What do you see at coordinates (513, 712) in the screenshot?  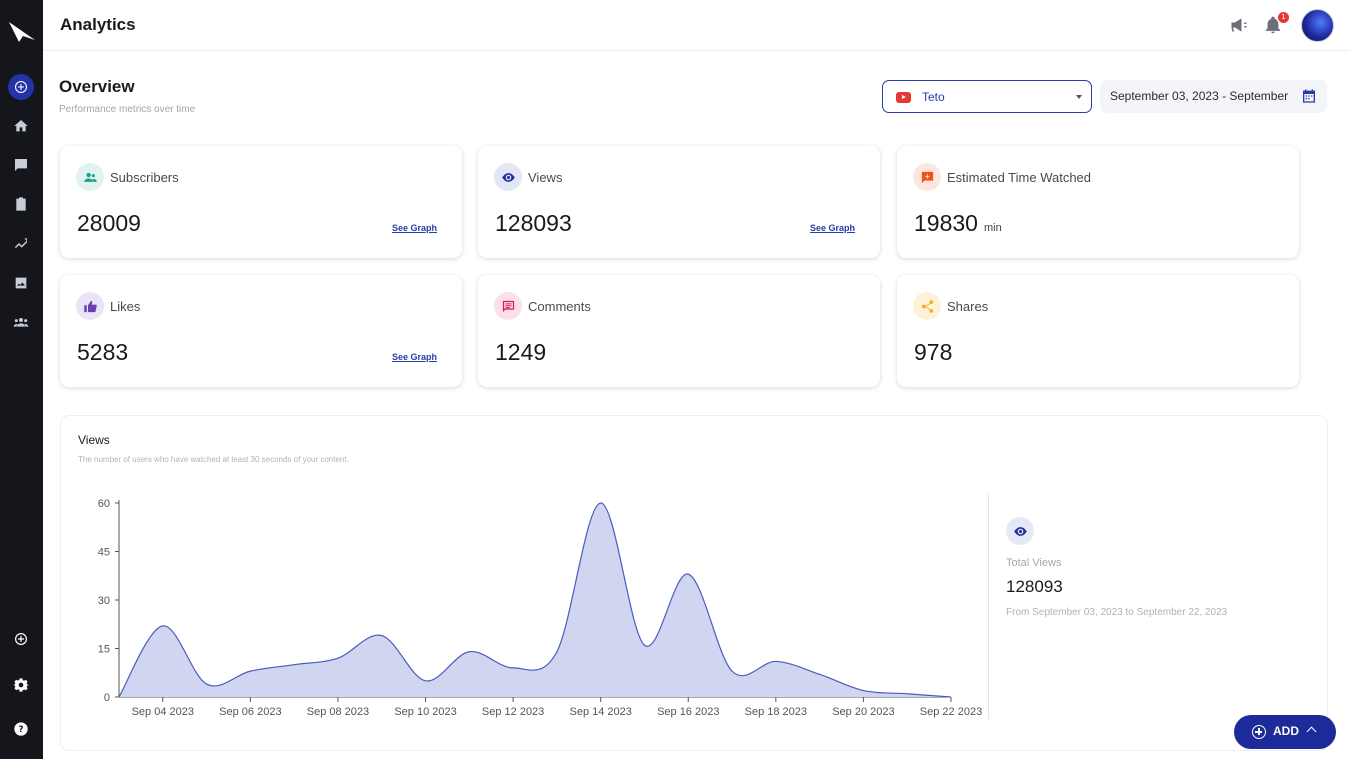 I see `x-tick-label: Sep 12 2023` at bounding box center [513, 712].